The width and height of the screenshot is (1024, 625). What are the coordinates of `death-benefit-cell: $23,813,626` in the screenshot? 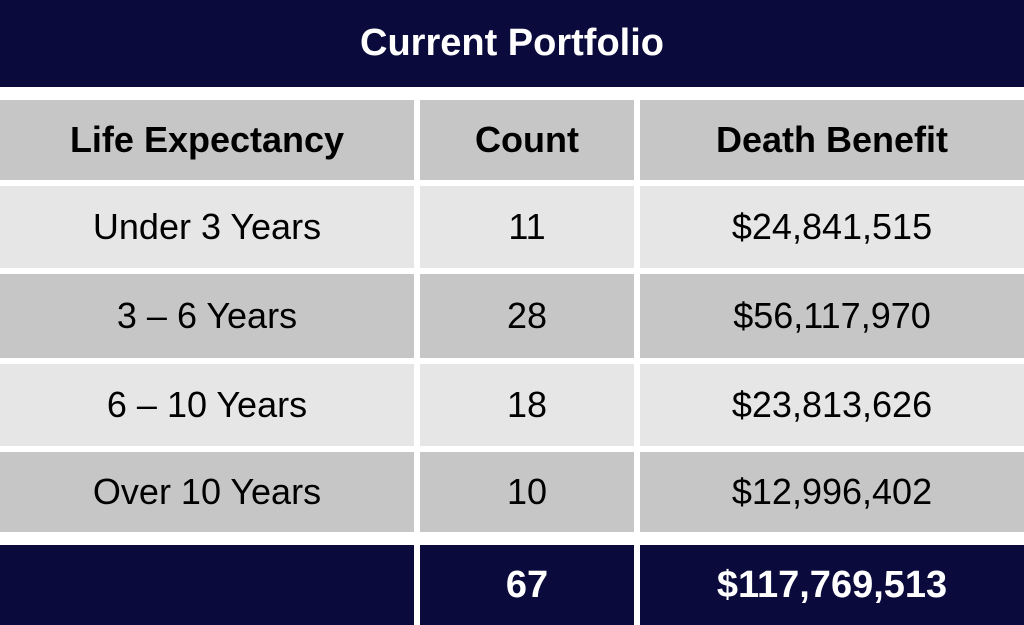 It's located at (832, 405).